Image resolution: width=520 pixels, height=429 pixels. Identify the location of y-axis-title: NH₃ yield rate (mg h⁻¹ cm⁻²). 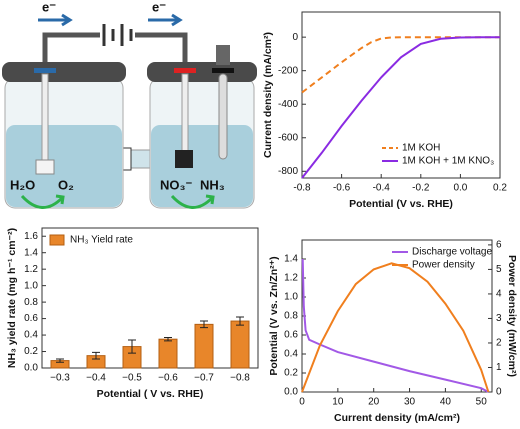
(12, 298).